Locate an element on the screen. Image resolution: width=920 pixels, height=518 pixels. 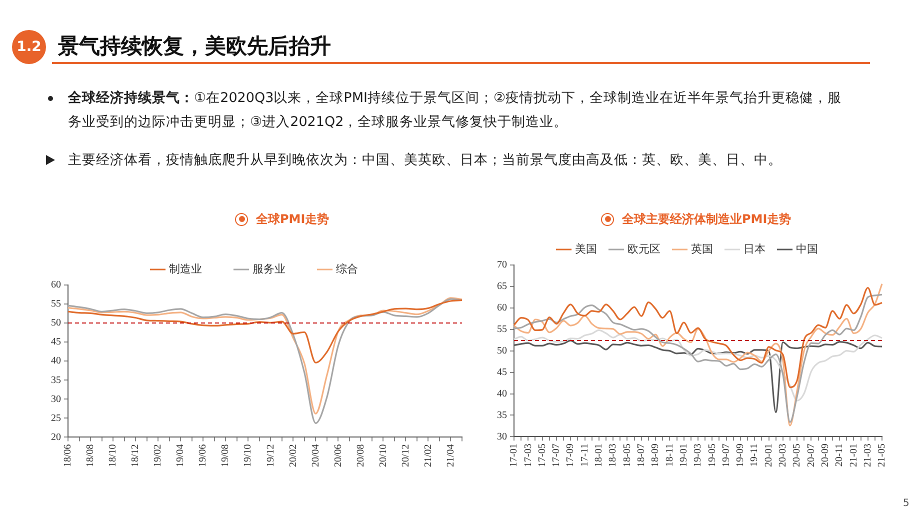
legend-label: 中国 is located at coordinates (807, 249).